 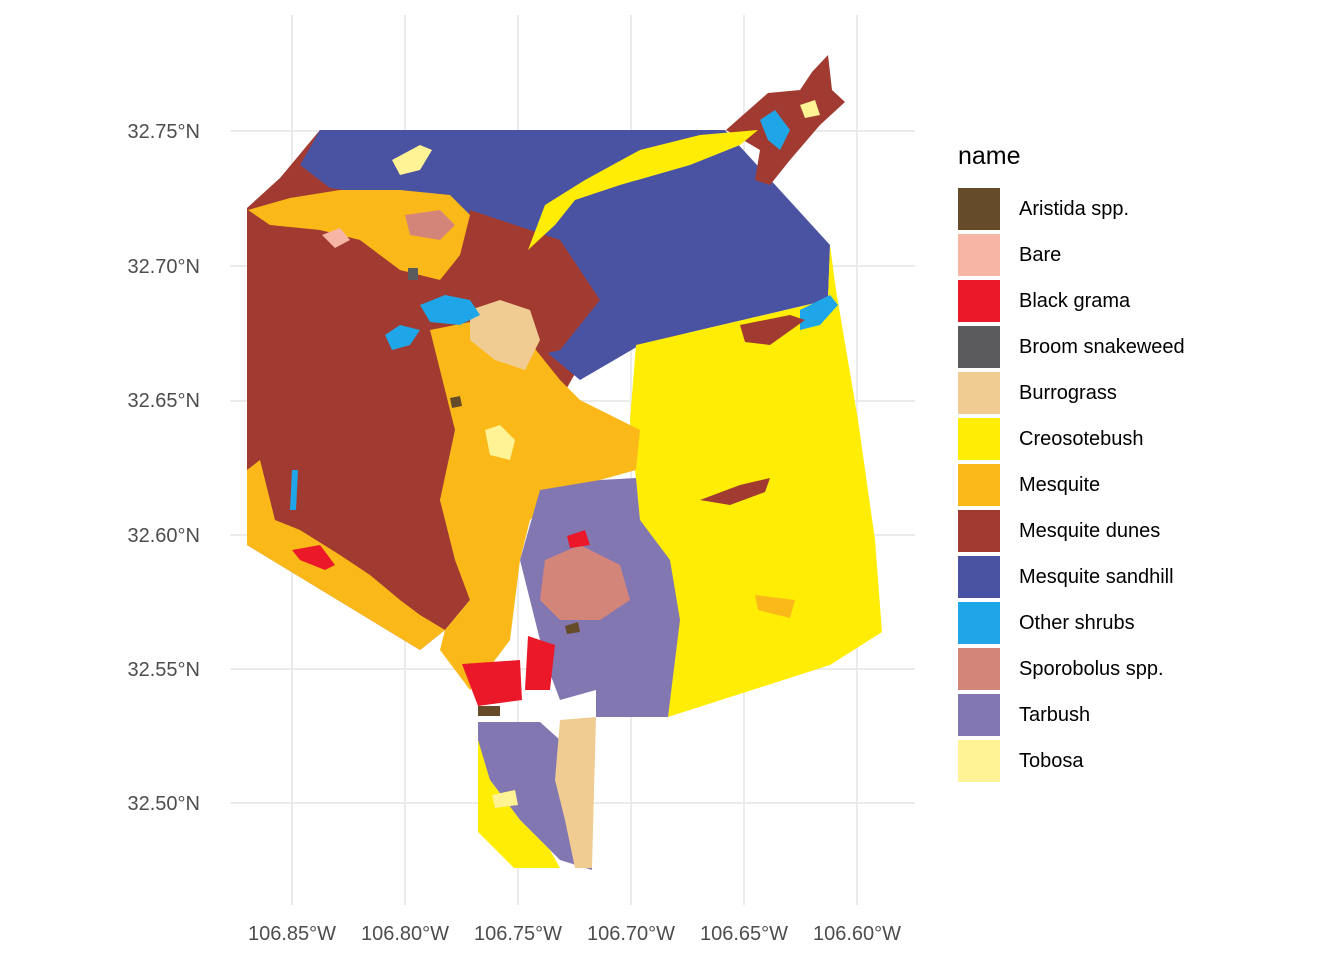 What do you see at coordinates (292, 934) in the screenshot?
I see `x-tick-label: 106.85°W` at bounding box center [292, 934].